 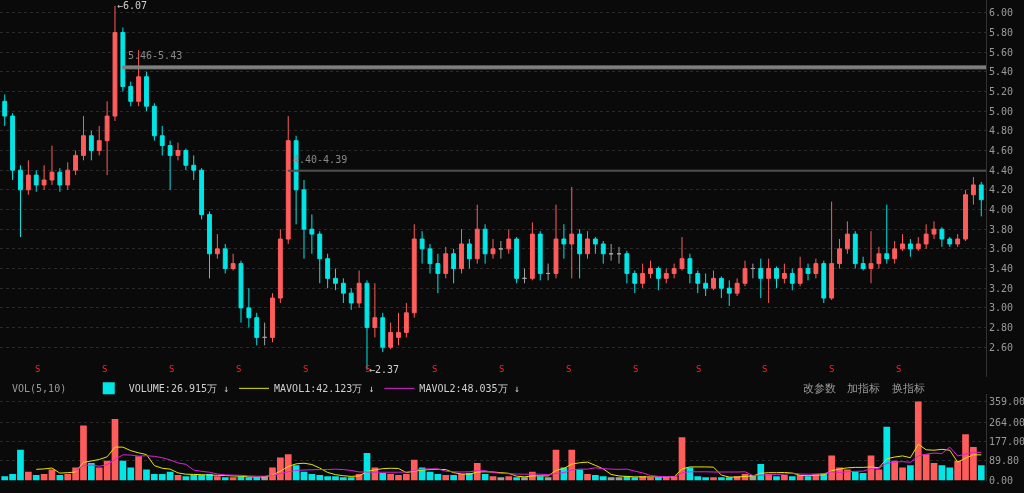 I want to click on y-tick-label: 6.00, so click(x=1001, y=13).